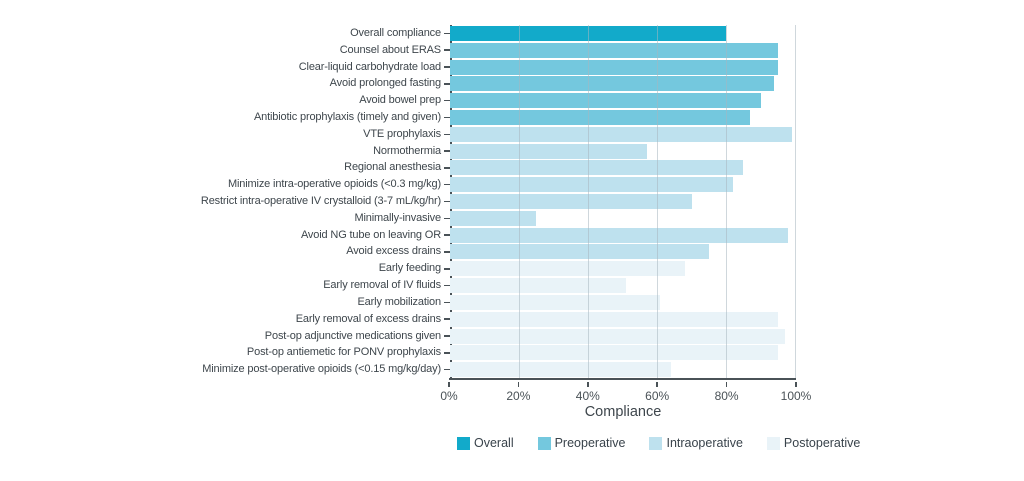  I want to click on chart-row: Early feeding, so click(397, 268).